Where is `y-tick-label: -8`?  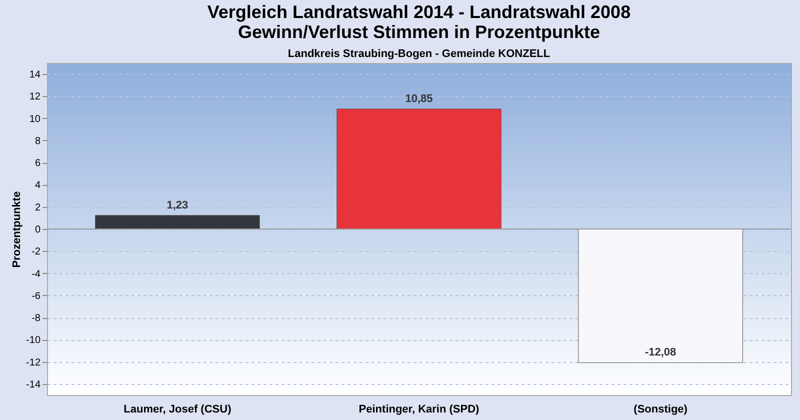
y-tick-label: -8 is located at coordinates (36, 318).